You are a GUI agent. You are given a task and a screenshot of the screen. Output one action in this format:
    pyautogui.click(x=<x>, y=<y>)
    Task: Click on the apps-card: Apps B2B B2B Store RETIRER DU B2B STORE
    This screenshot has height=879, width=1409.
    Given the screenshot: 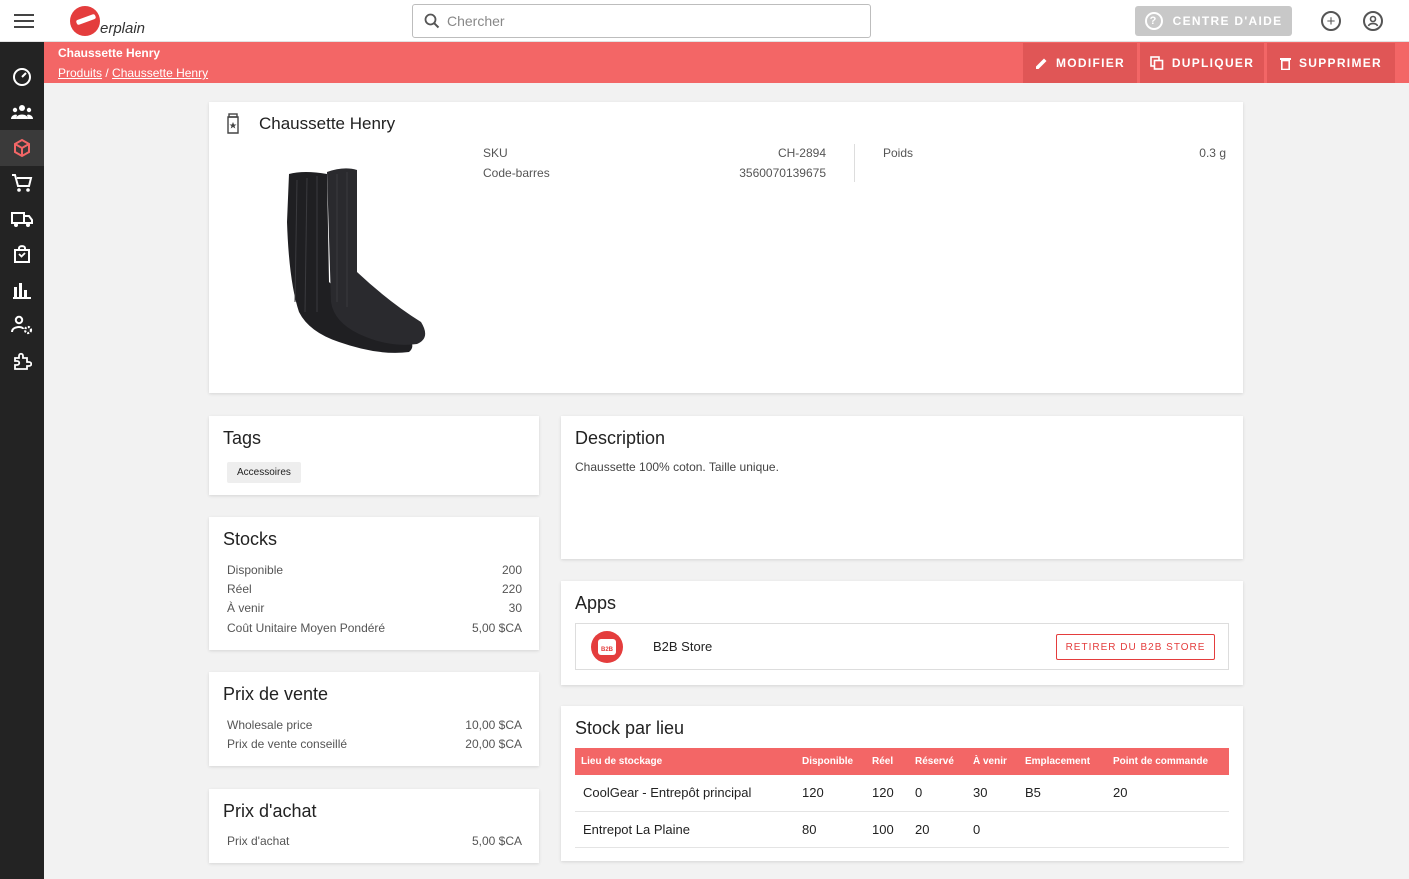 What is the action you would take?
    pyautogui.click(x=902, y=633)
    